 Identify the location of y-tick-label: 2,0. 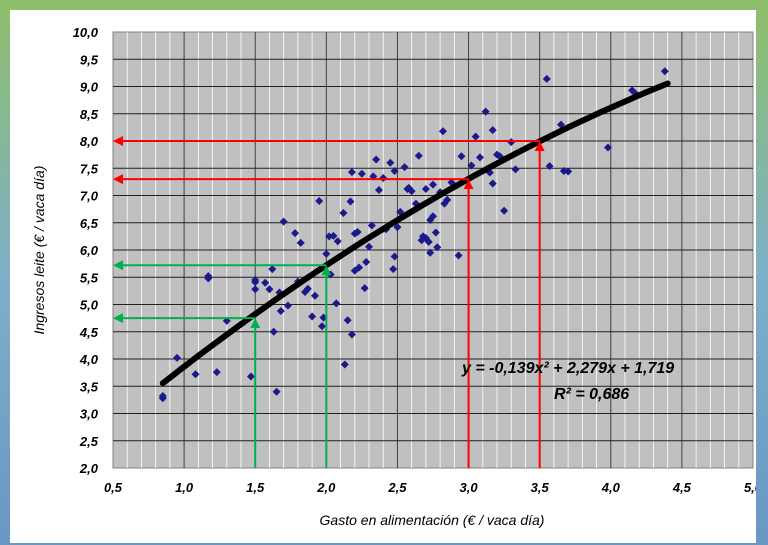
(89, 468).